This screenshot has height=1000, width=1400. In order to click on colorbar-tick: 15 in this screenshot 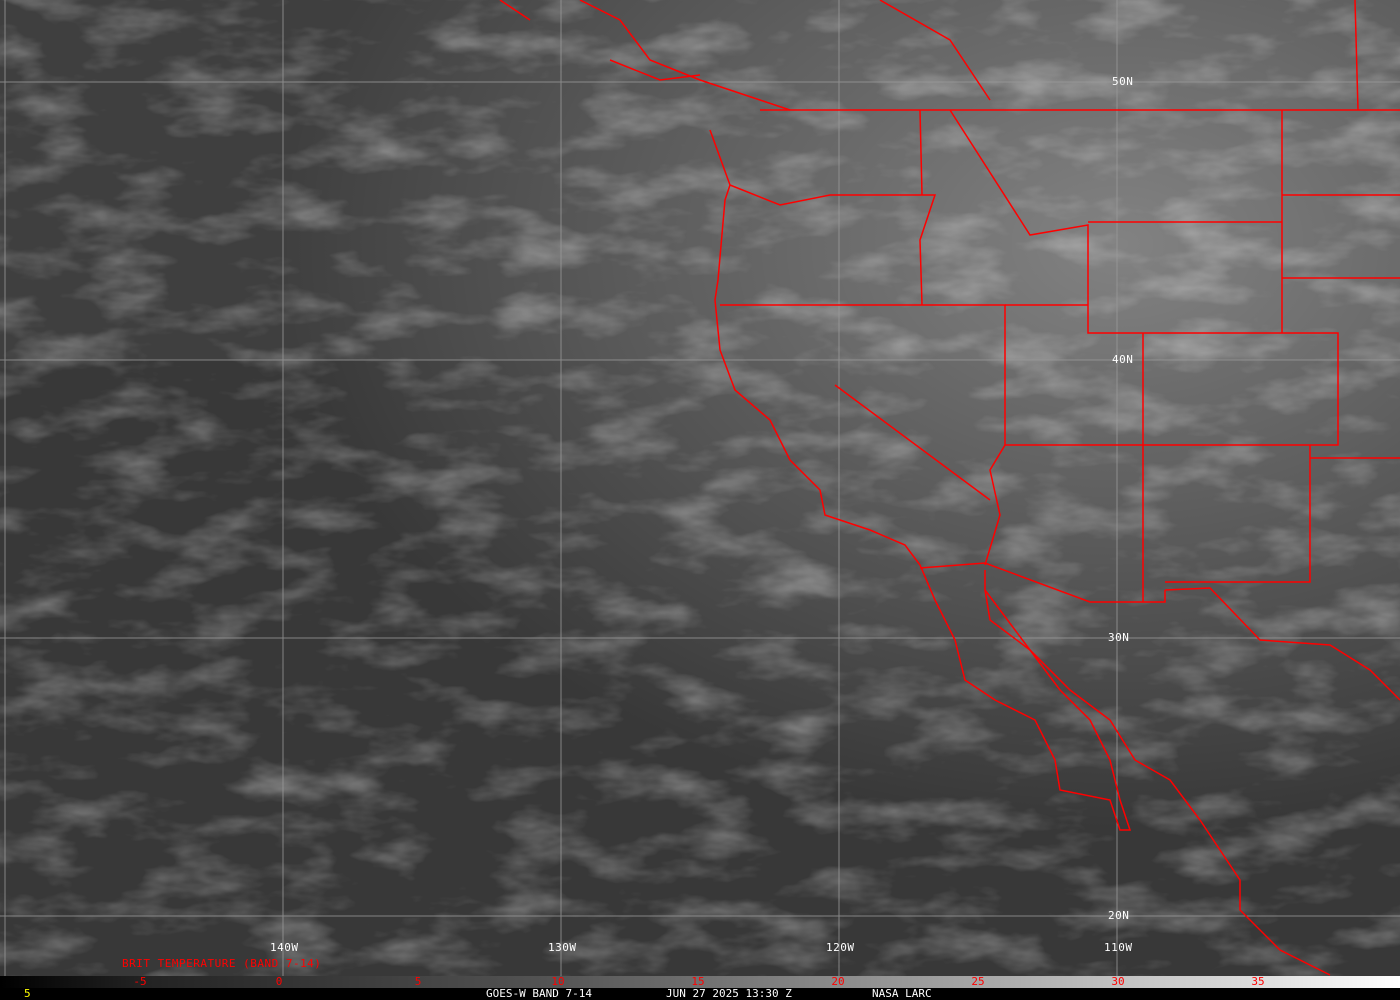, I will do `click(698, 981)`.